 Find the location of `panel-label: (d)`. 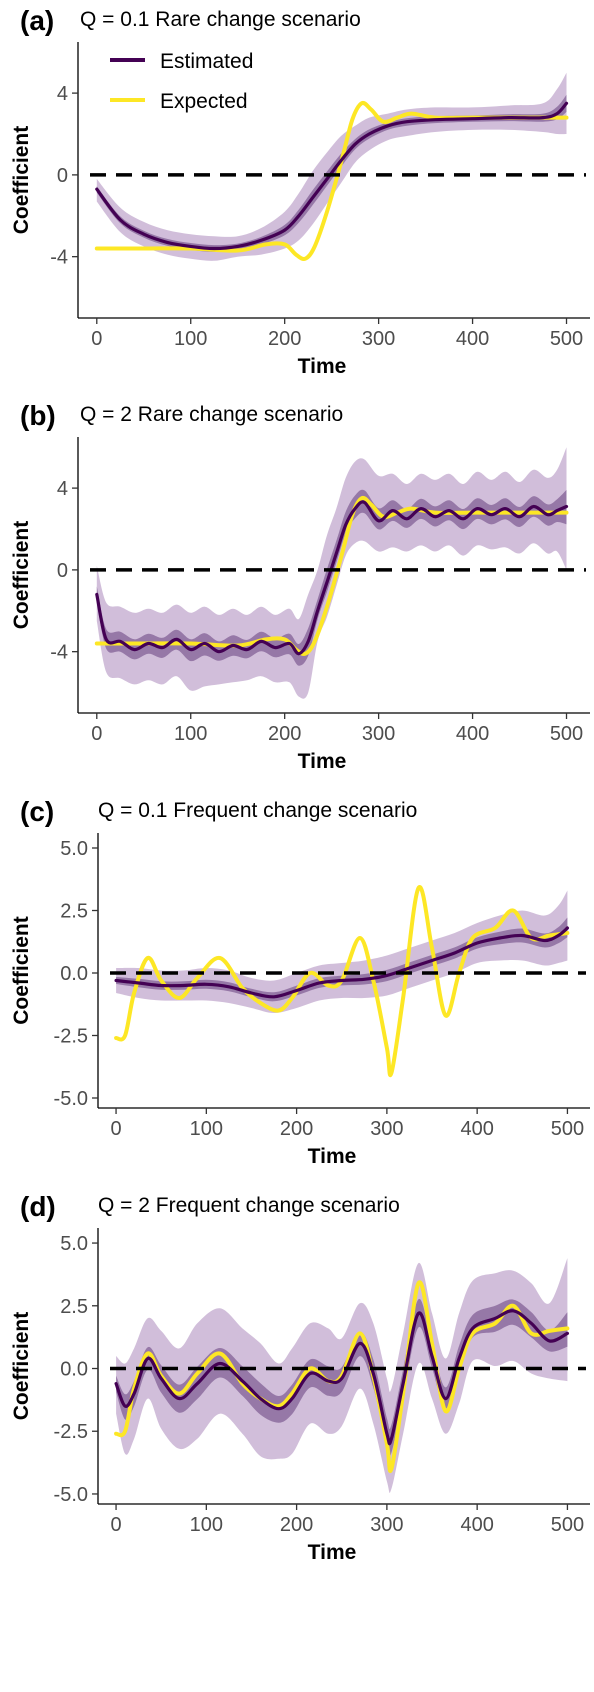

panel-label: (d) is located at coordinates (38, 1206).